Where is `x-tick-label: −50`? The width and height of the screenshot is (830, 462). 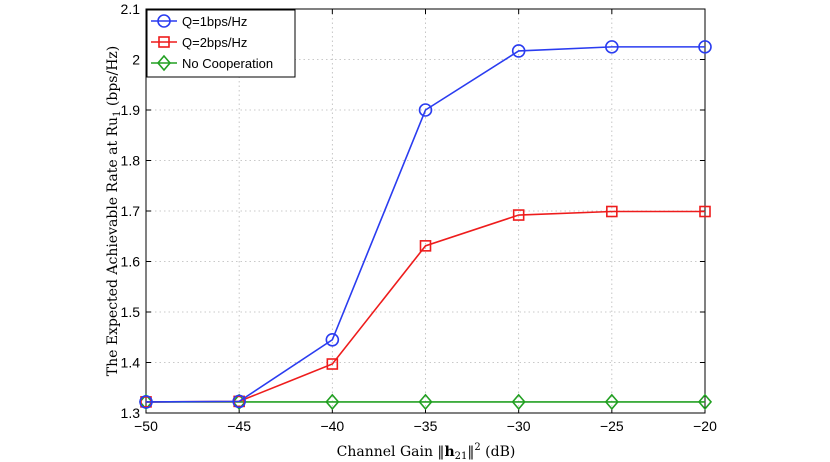 x-tick-label: −50 is located at coordinates (146, 426).